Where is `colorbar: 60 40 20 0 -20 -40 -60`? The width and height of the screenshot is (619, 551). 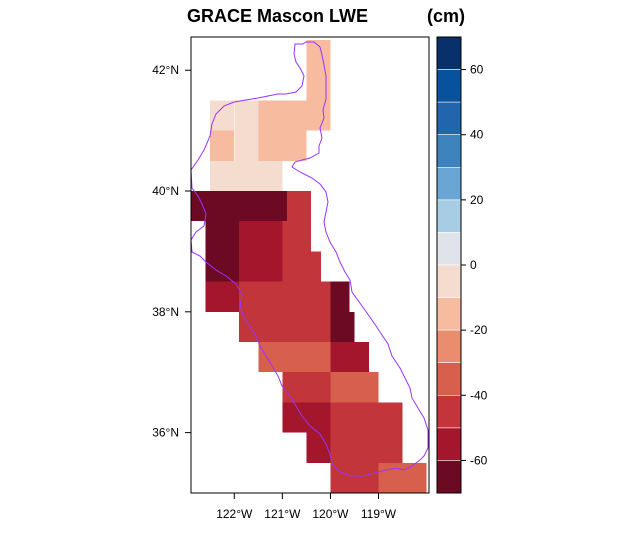 colorbar: 60 40 20 0 -20 -40 -60 is located at coordinates (462, 265).